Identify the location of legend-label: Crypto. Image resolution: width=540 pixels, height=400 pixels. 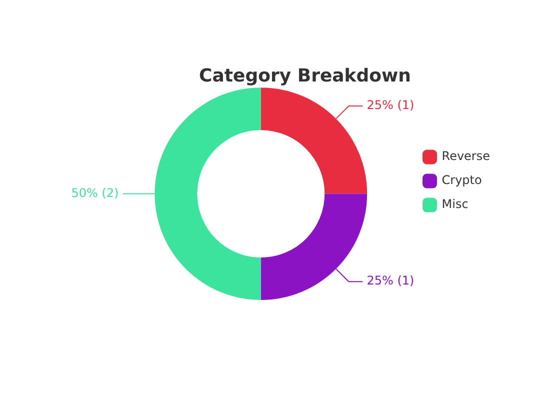
(462, 180).